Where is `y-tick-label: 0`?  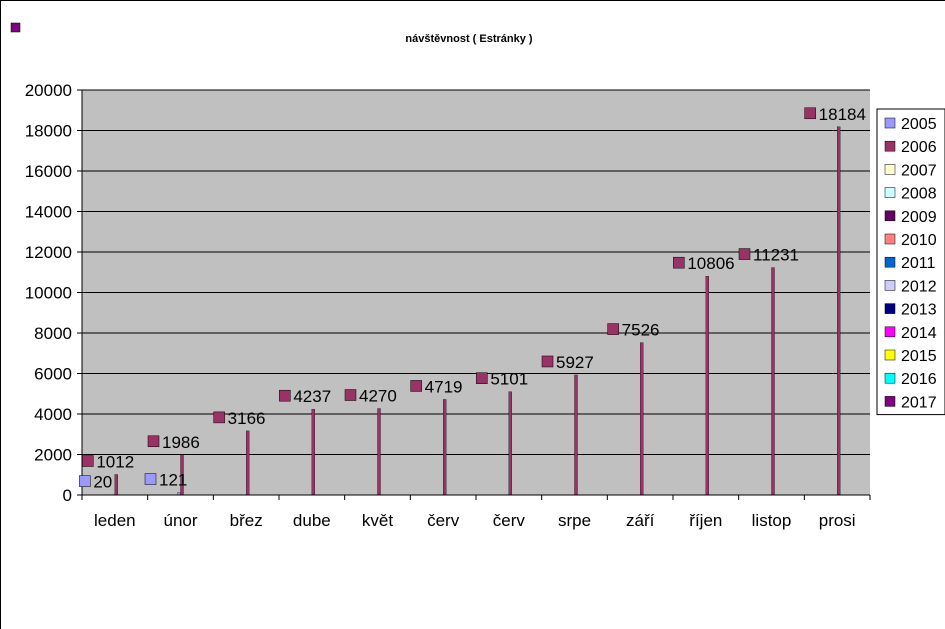
y-tick-label: 0 is located at coordinates (67, 495).